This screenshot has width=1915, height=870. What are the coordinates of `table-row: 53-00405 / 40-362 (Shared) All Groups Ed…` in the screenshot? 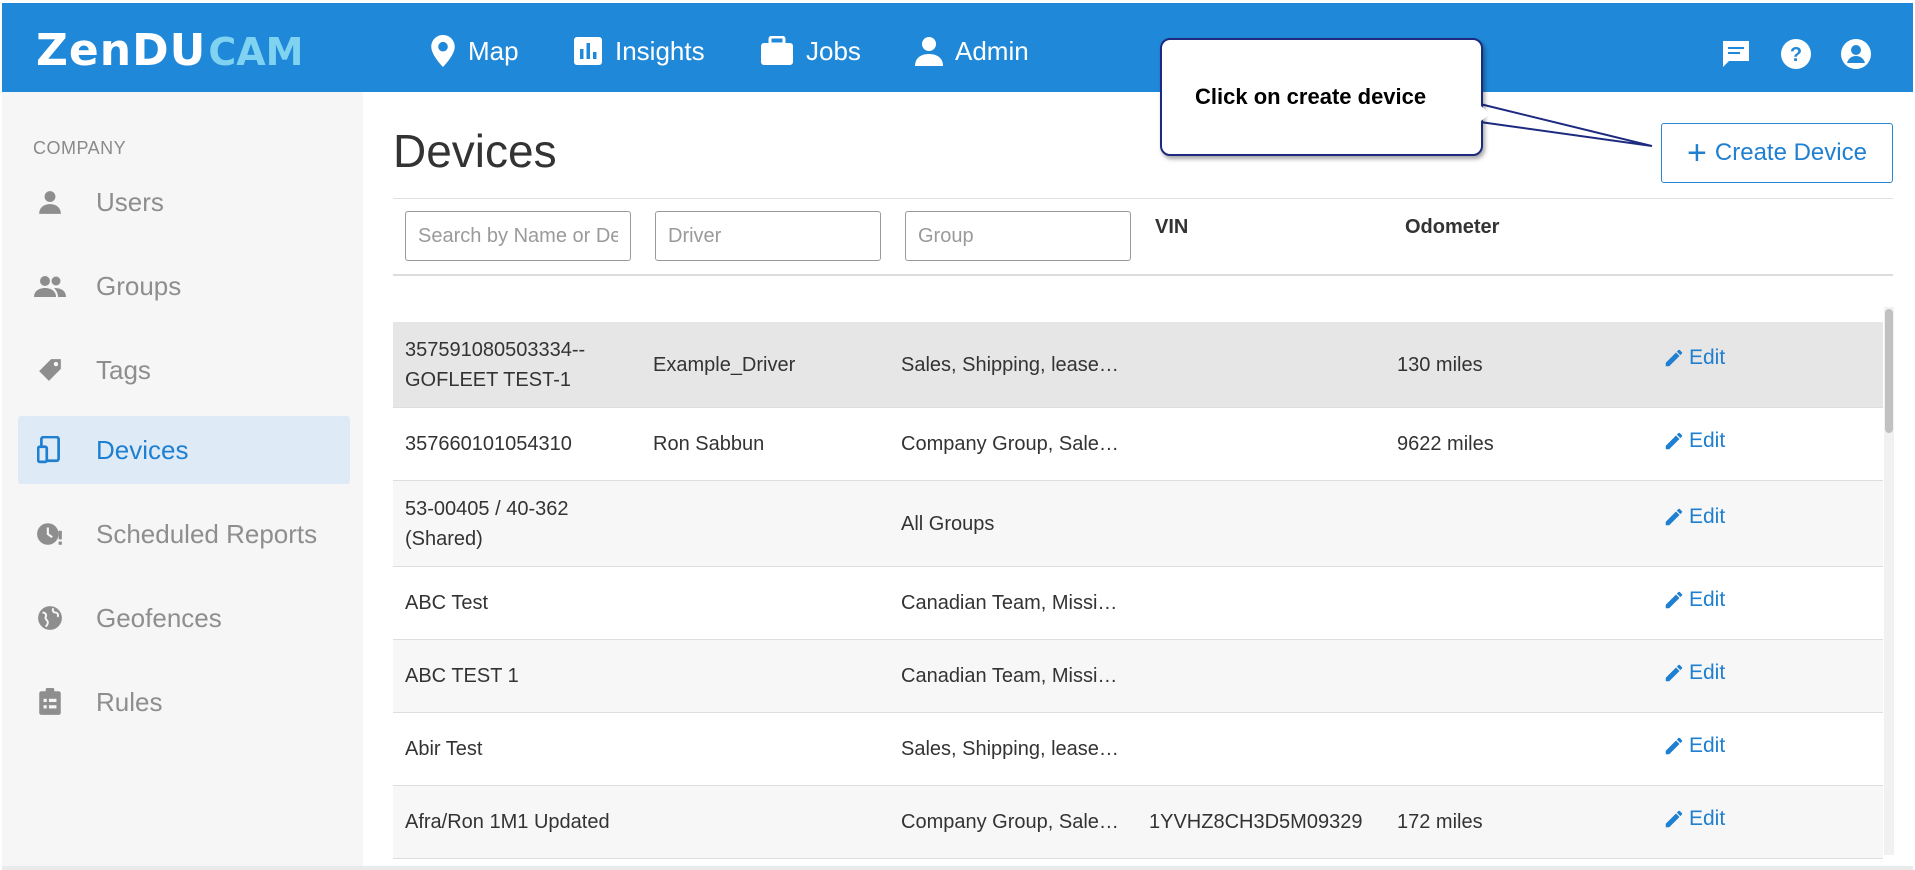 It's located at (1138, 524).